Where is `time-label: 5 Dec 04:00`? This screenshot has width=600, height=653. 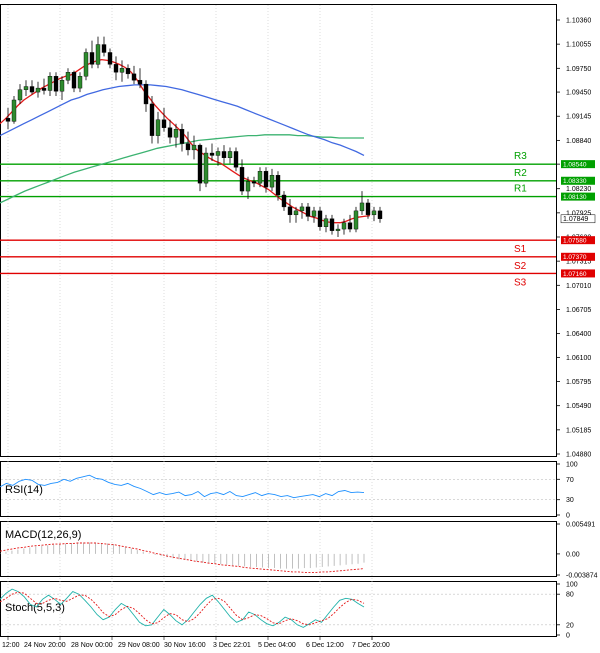
time-label: 5 Dec 04:00 is located at coordinates (277, 645).